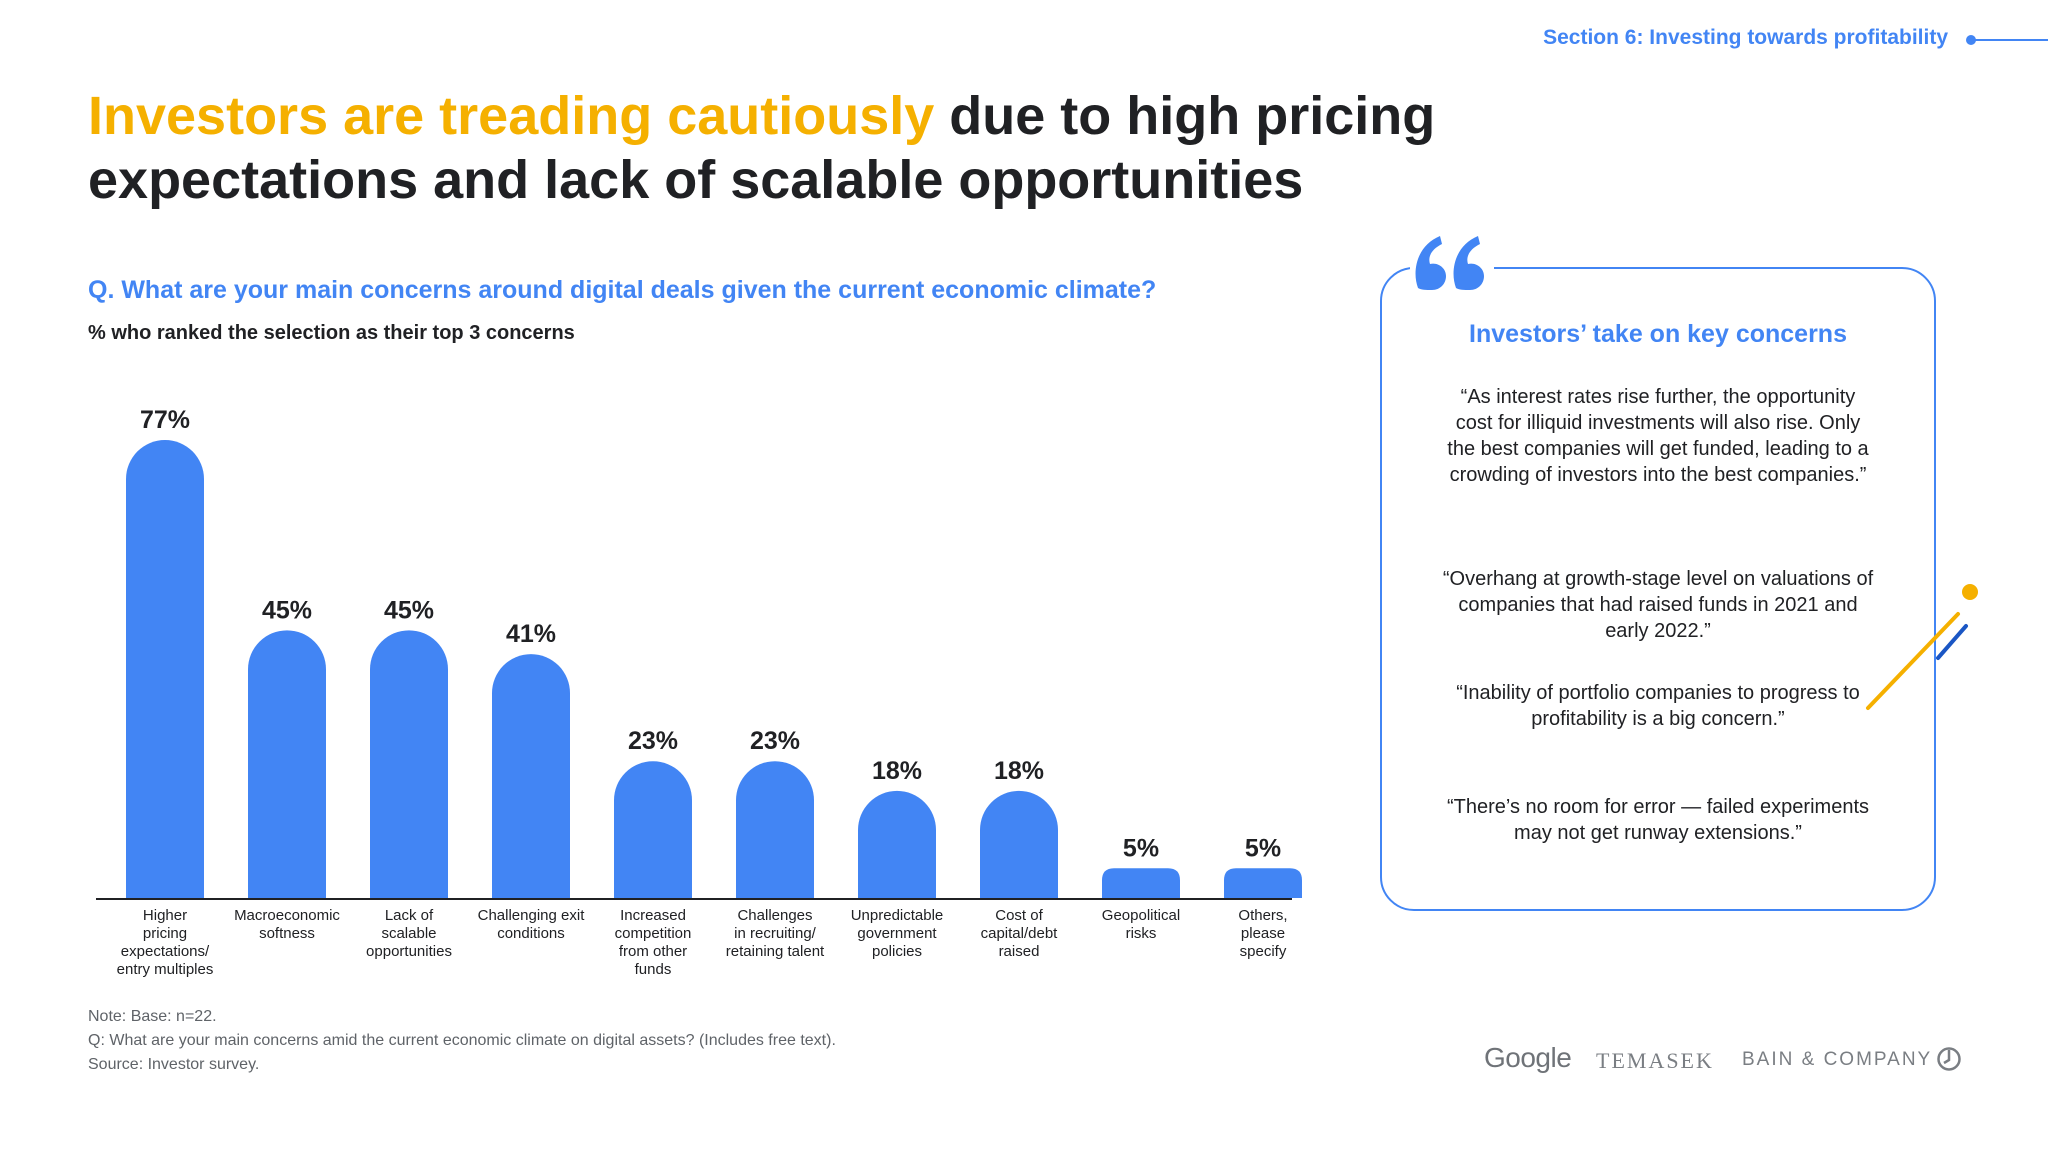 Image resolution: width=2048 pixels, height=1152 pixels. Describe the element at coordinates (287, 924) in the screenshot. I see `category-label: Macroeconomic softness` at that location.